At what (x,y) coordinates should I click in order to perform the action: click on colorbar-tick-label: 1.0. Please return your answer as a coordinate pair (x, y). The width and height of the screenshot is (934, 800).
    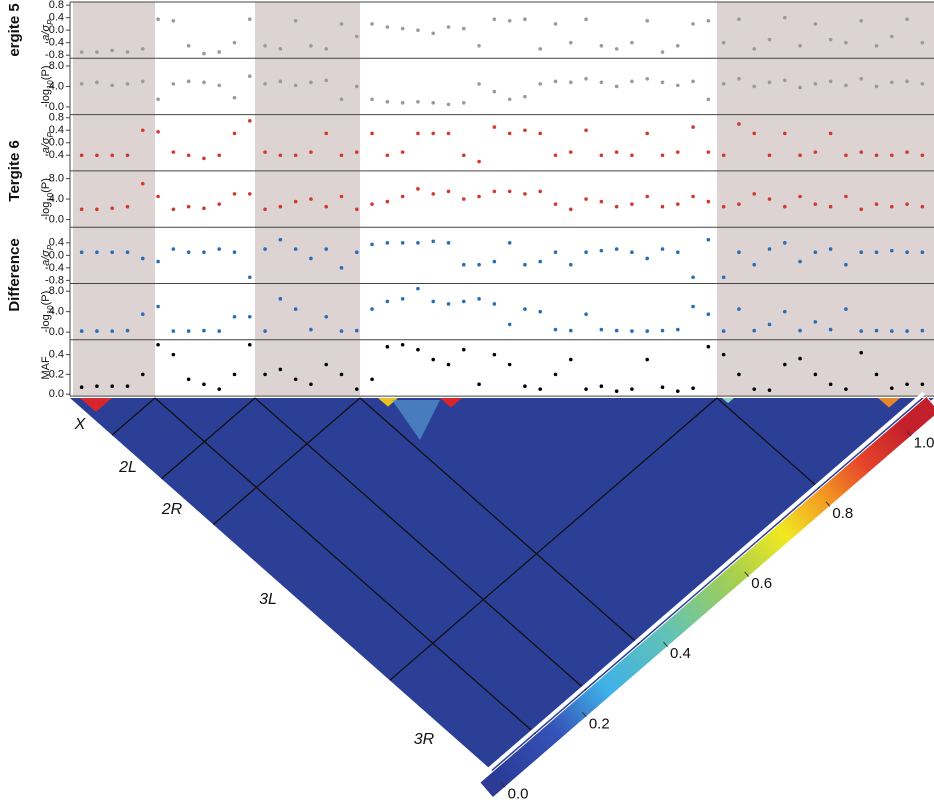
    Looking at the image, I should click on (924, 443).